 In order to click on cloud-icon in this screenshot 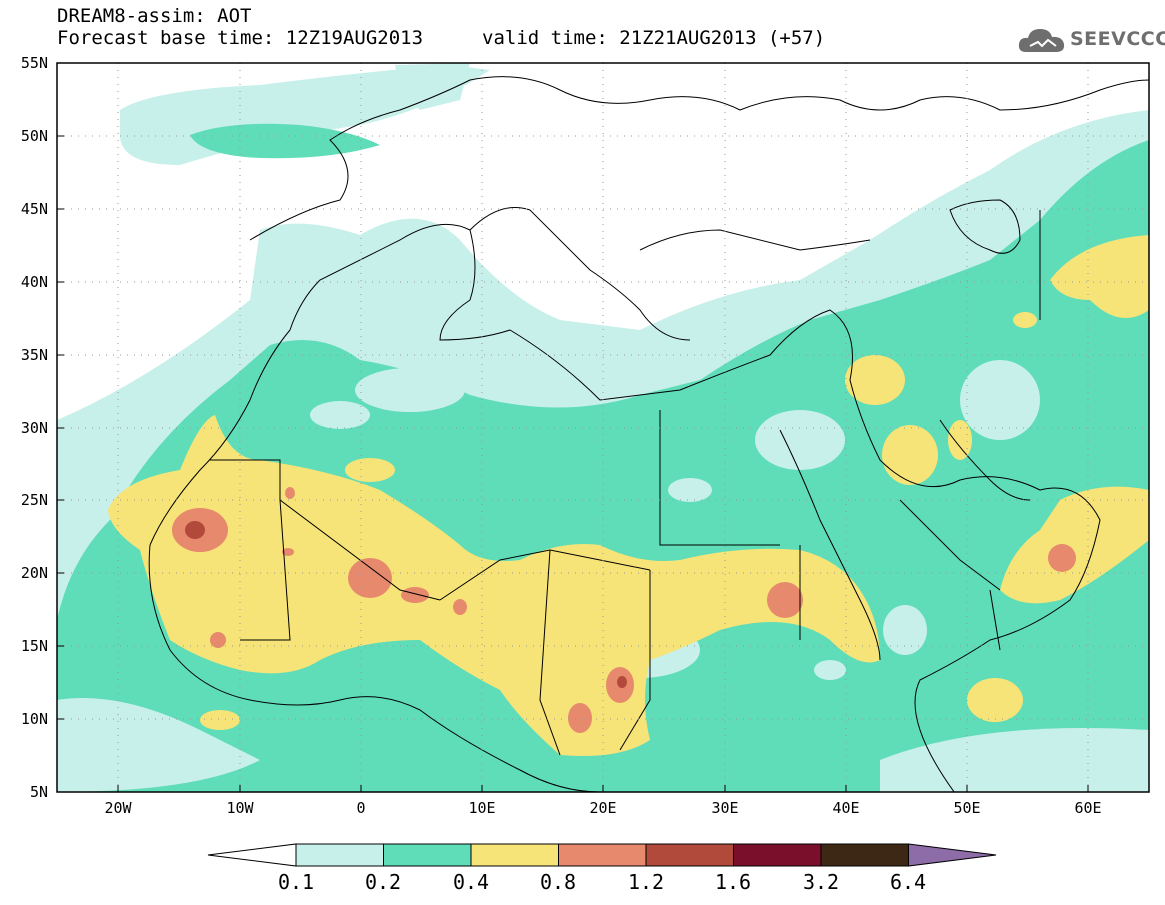, I will do `click(1041, 40)`.